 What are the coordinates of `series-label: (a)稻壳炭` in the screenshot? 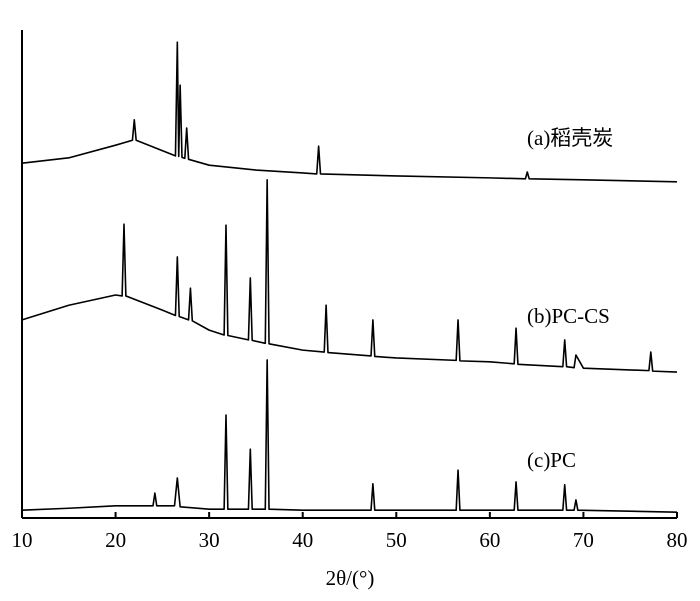 It's located at (570, 138).